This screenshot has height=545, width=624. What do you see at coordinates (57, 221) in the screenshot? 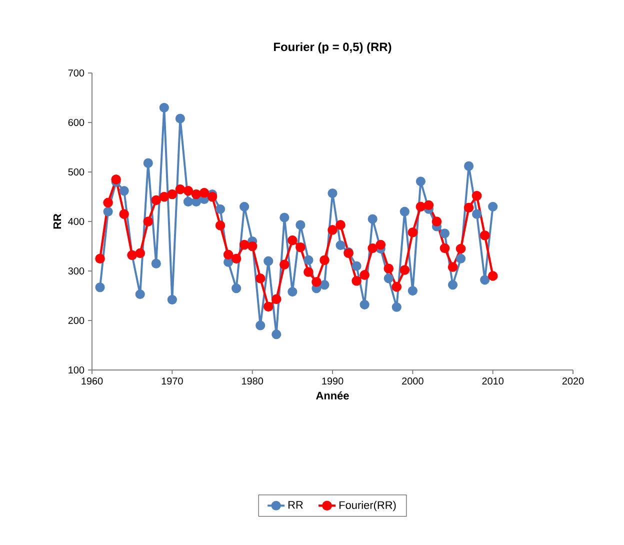
I see `y-axis-title: RR` at bounding box center [57, 221].